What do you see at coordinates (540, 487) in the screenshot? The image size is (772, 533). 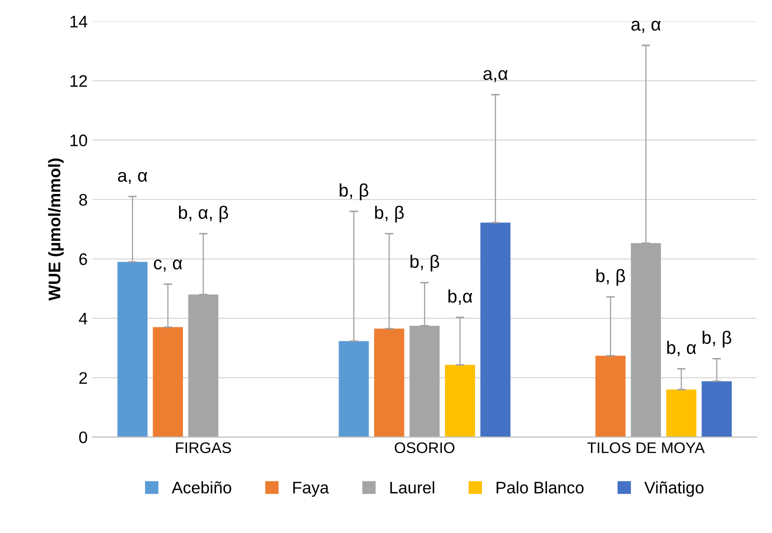 I see `legend-label: Palo Blanco` at bounding box center [540, 487].